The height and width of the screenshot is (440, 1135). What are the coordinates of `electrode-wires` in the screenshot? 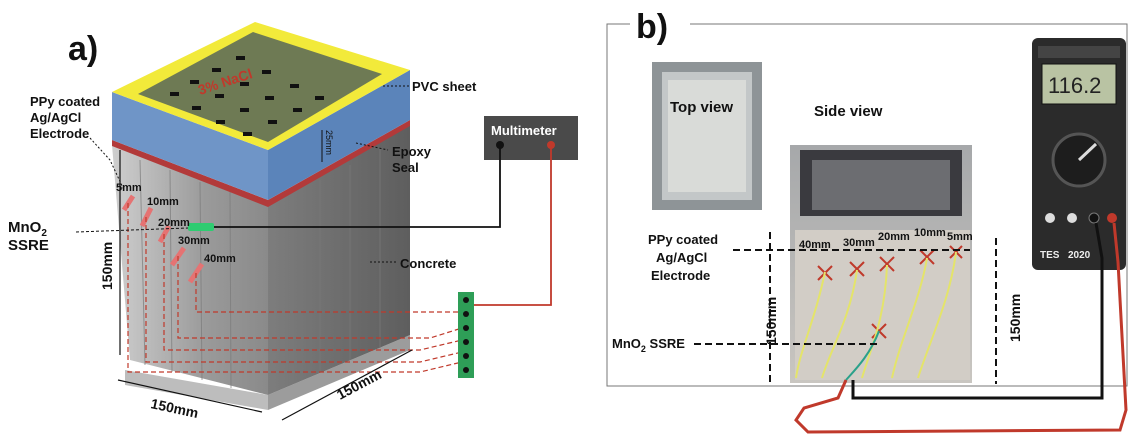 It's located at (295, 288).